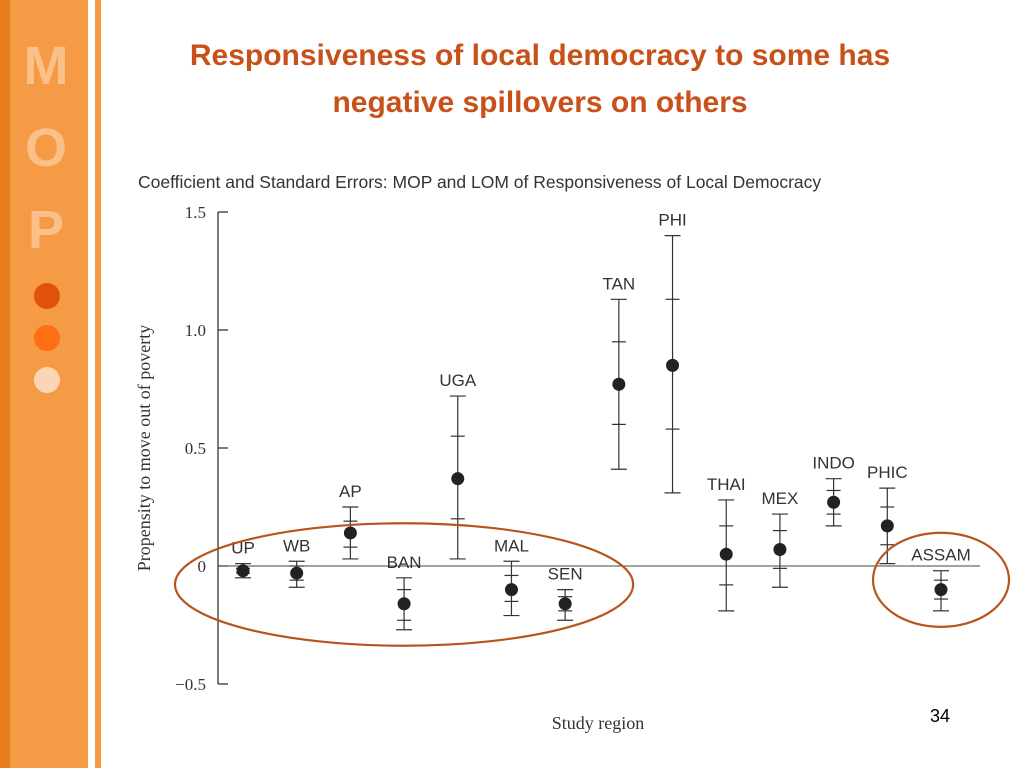 This screenshot has height=768, width=1024. I want to click on point-mal: MAL, so click(511, 576).